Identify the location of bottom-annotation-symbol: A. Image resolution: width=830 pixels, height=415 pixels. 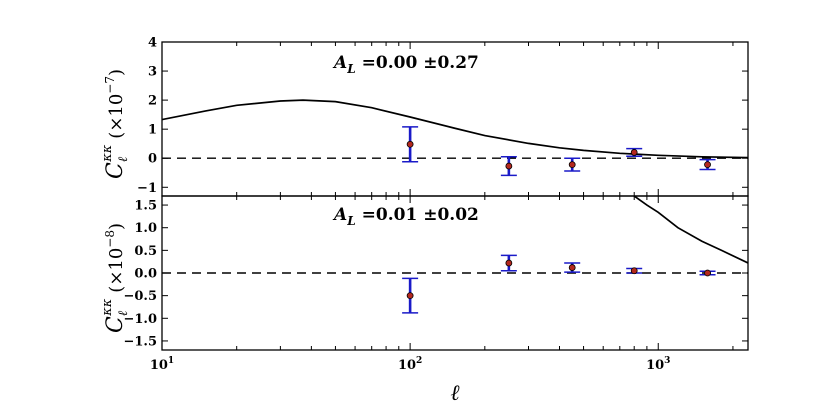
(339, 215).